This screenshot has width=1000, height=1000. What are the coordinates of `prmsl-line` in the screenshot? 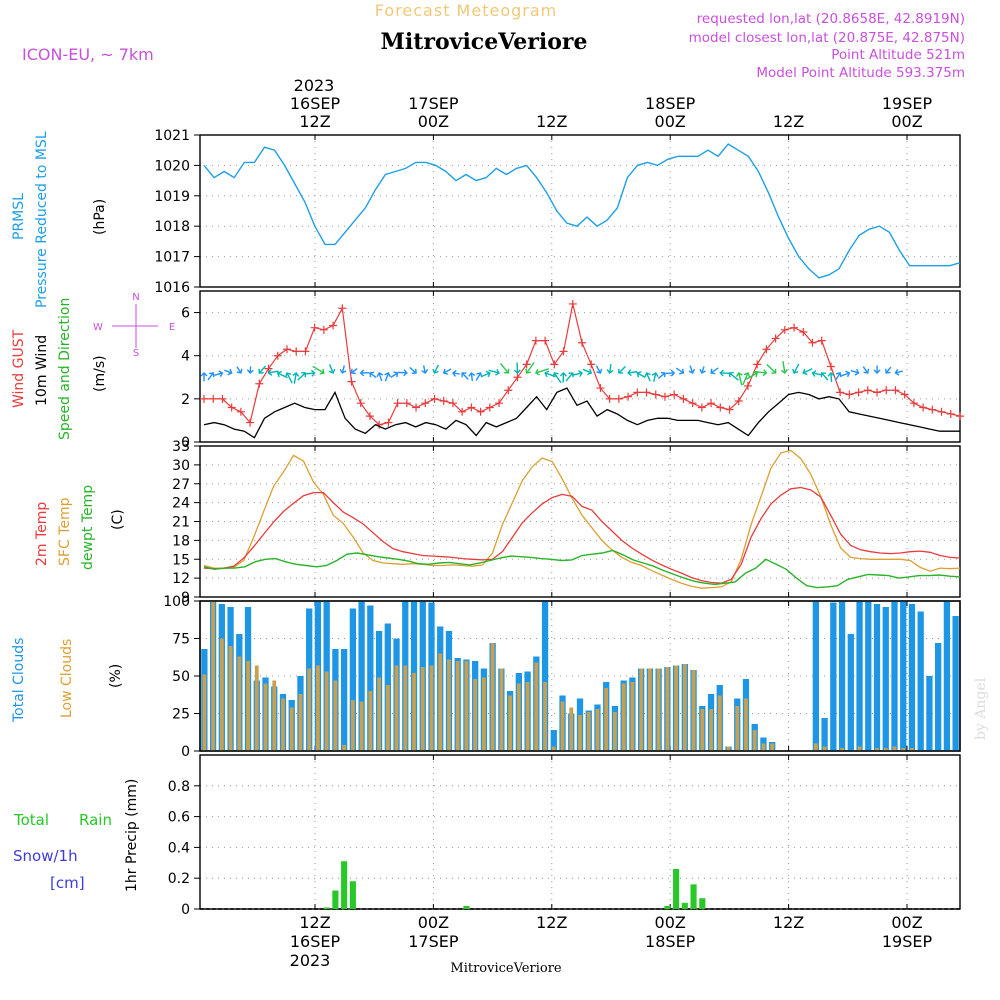 It's located at (582, 211).